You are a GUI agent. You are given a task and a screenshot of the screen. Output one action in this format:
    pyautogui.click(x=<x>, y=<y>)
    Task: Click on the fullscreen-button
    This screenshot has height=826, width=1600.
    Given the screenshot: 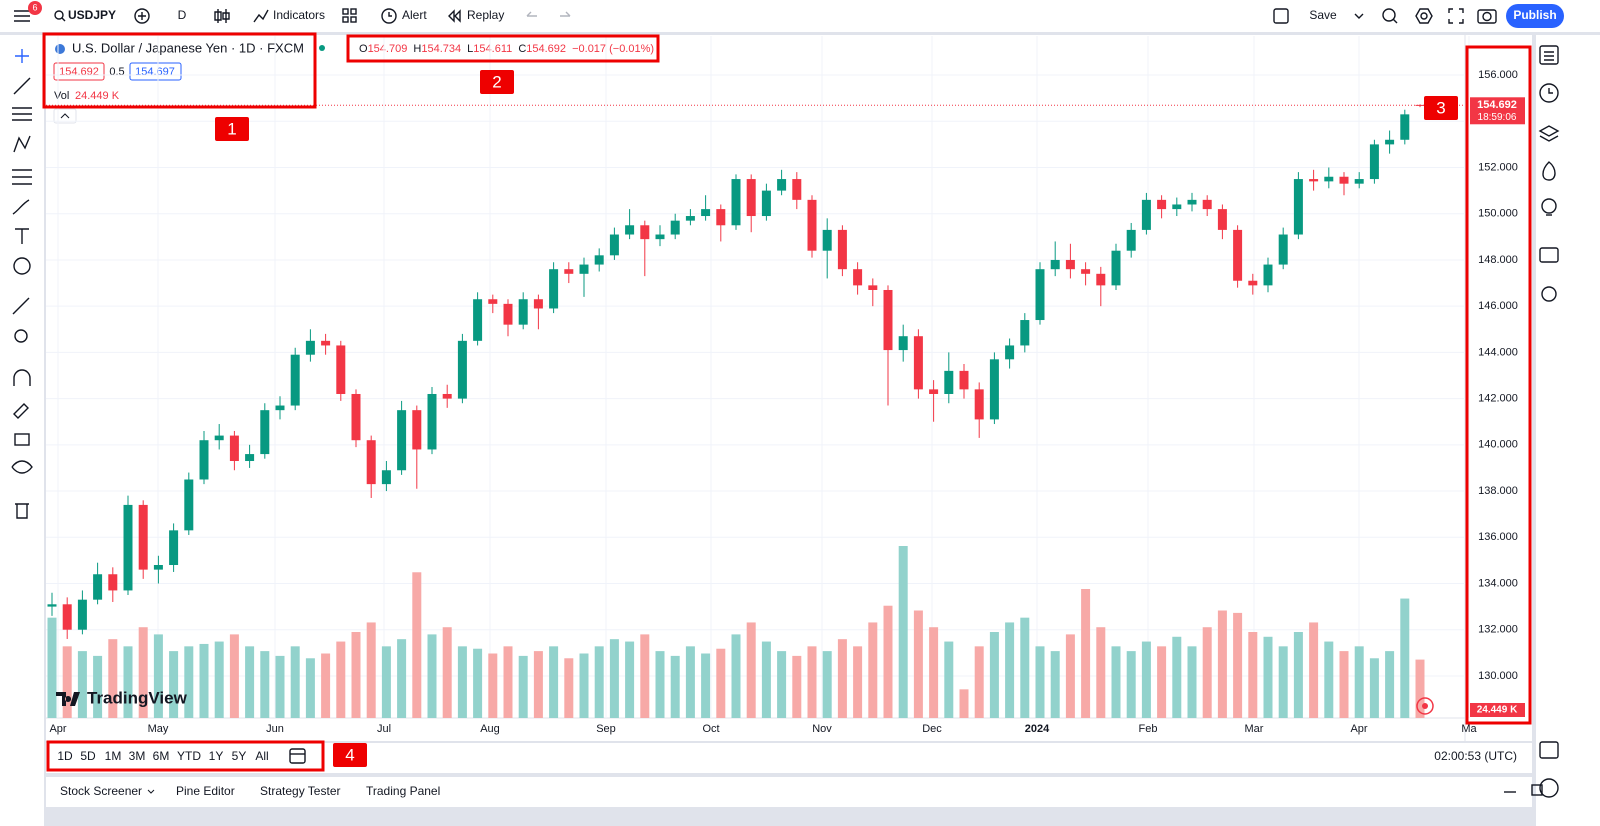 What is the action you would take?
    pyautogui.click(x=1456, y=16)
    